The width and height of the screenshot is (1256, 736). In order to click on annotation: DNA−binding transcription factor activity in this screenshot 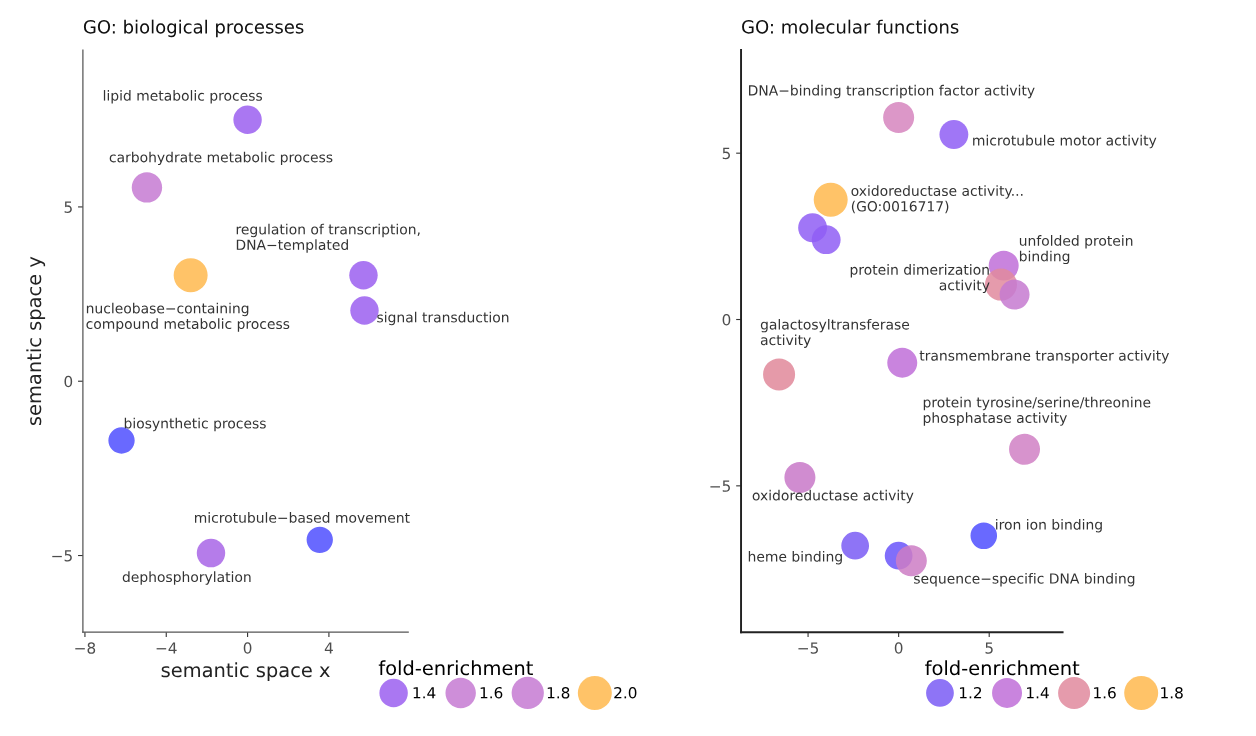, I will do `click(892, 91)`.